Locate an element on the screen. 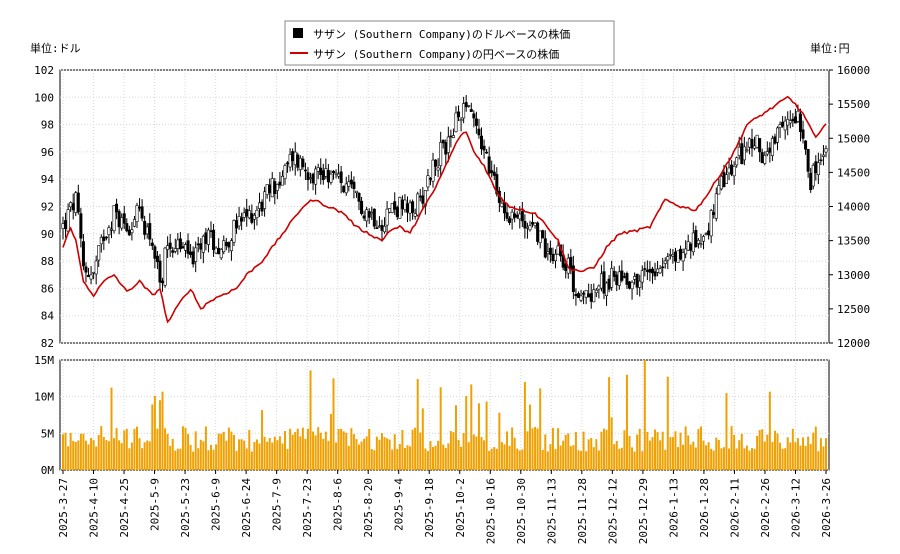  date-tick-label: 2026-1-28 is located at coordinates (704, 508).